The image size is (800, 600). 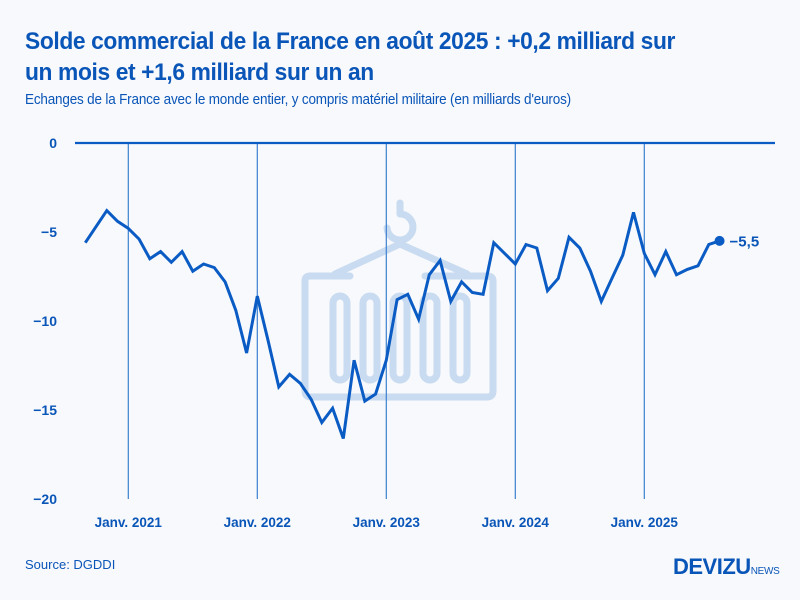 What do you see at coordinates (45, 499) in the screenshot?
I see `y-tick-label: −20` at bounding box center [45, 499].